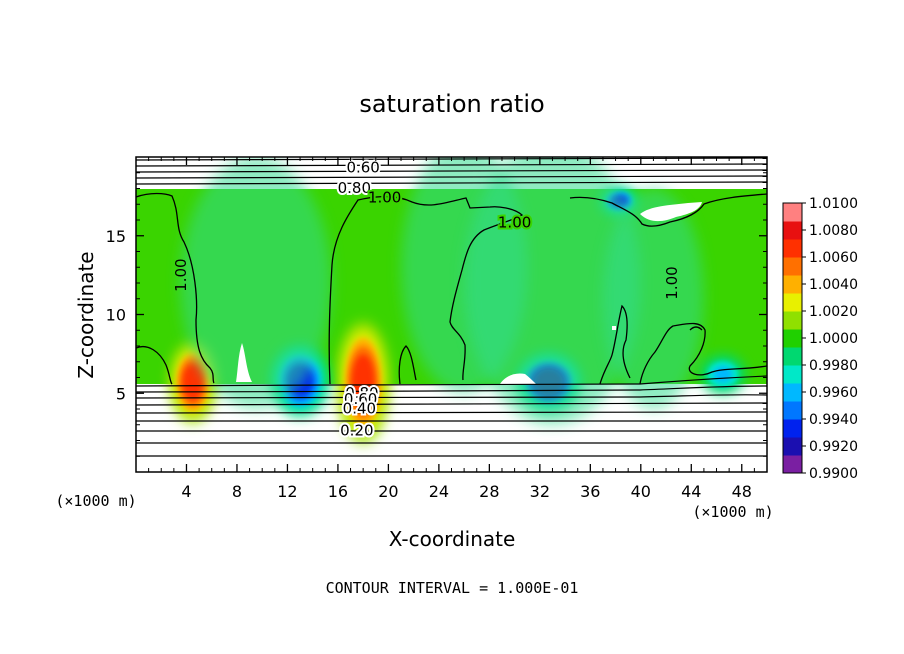 This screenshot has height=654, width=904. I want to click on x-tick-label: 48, so click(742, 491).